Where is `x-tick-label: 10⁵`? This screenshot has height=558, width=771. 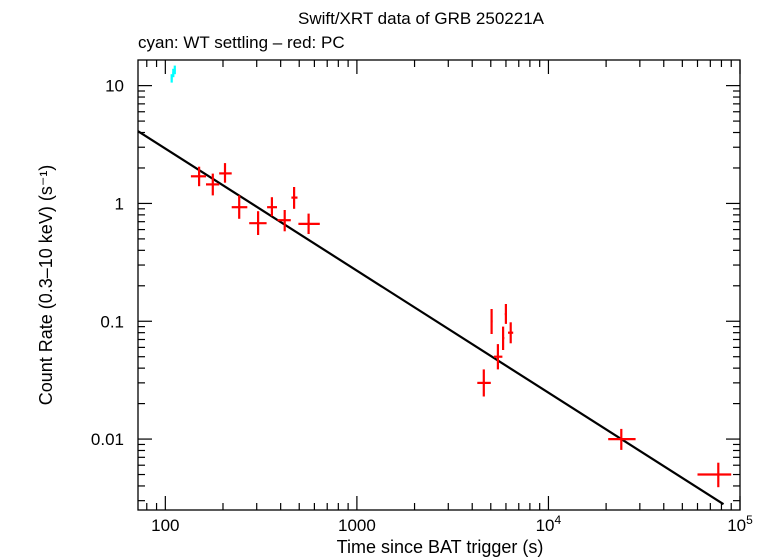 x-tick-label: 10⁵ is located at coordinates (740, 524).